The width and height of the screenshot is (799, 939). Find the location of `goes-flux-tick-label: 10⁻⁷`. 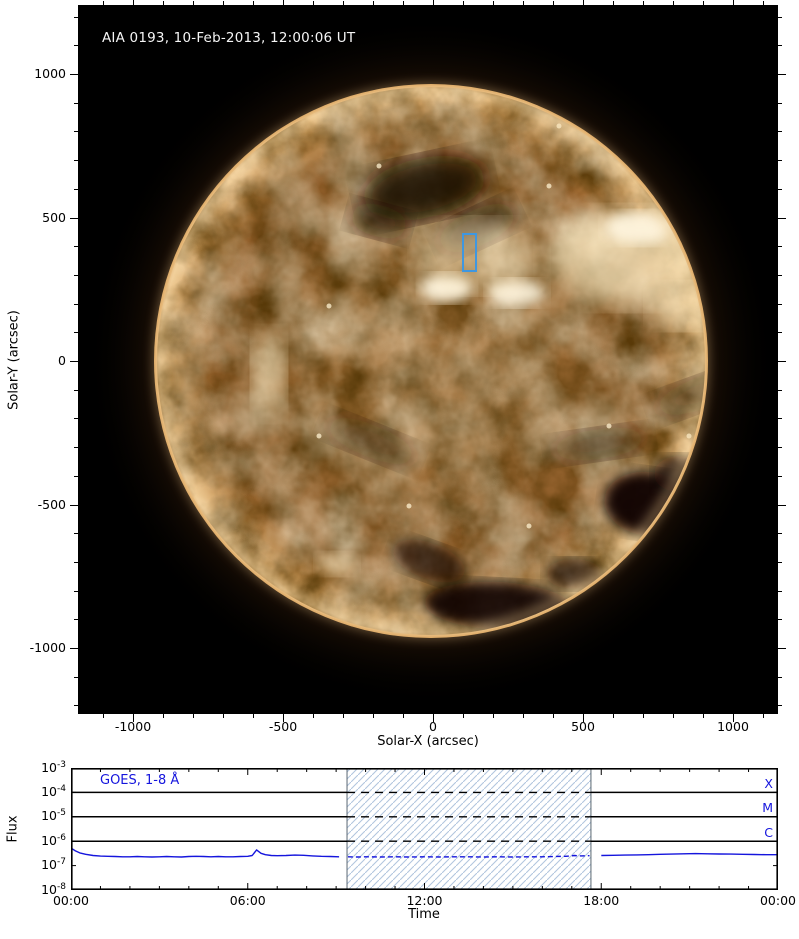

goes-flux-tick-label: 10⁻⁷ is located at coordinates (53, 865).